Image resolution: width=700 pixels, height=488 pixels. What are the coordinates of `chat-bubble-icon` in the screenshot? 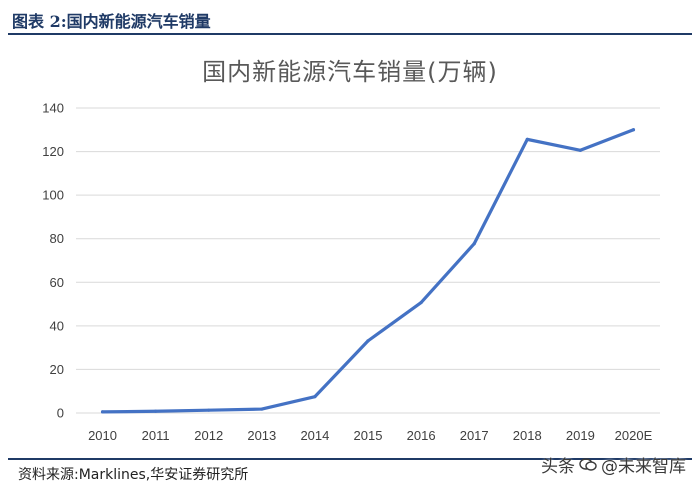 It's located at (588, 464).